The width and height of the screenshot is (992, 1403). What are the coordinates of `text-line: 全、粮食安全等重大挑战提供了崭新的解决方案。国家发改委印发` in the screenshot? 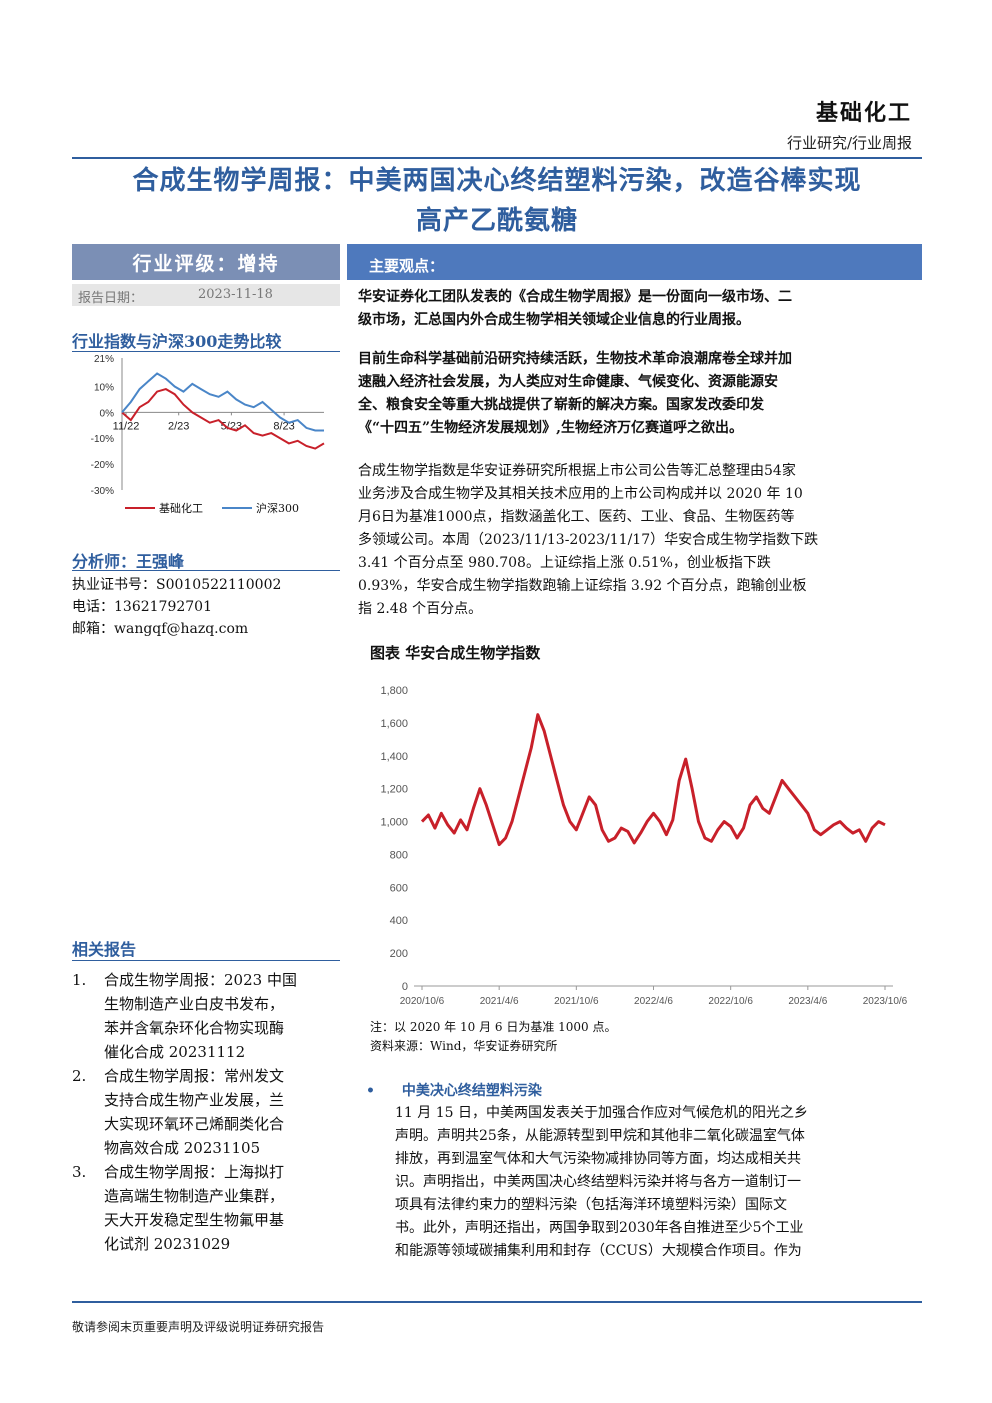 It's located at (561, 405).